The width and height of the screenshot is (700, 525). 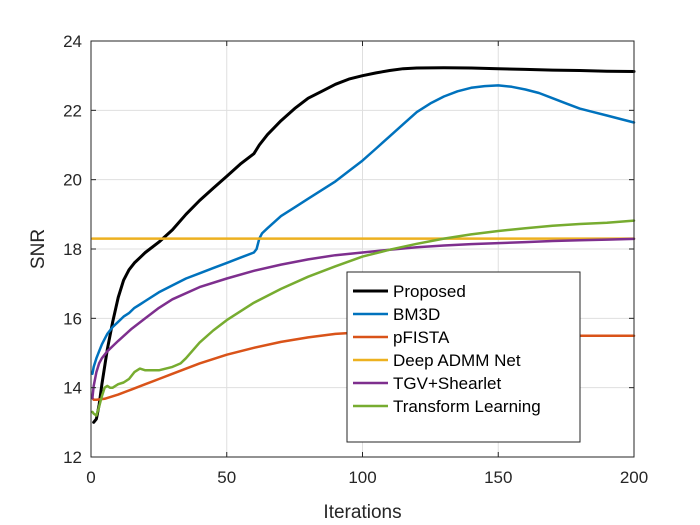 What do you see at coordinates (72, 41) in the screenshot?
I see `y-tick-label: 24` at bounding box center [72, 41].